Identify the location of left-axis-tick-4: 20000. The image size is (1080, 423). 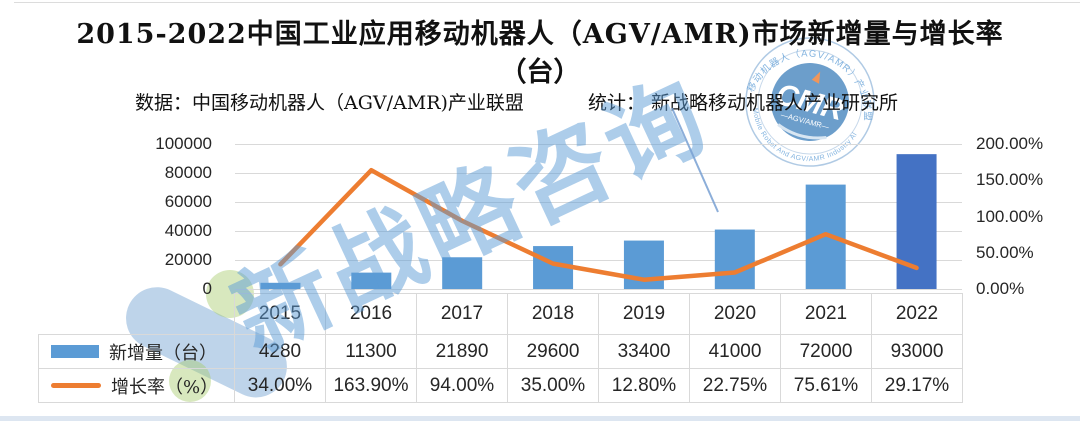
(188, 259).